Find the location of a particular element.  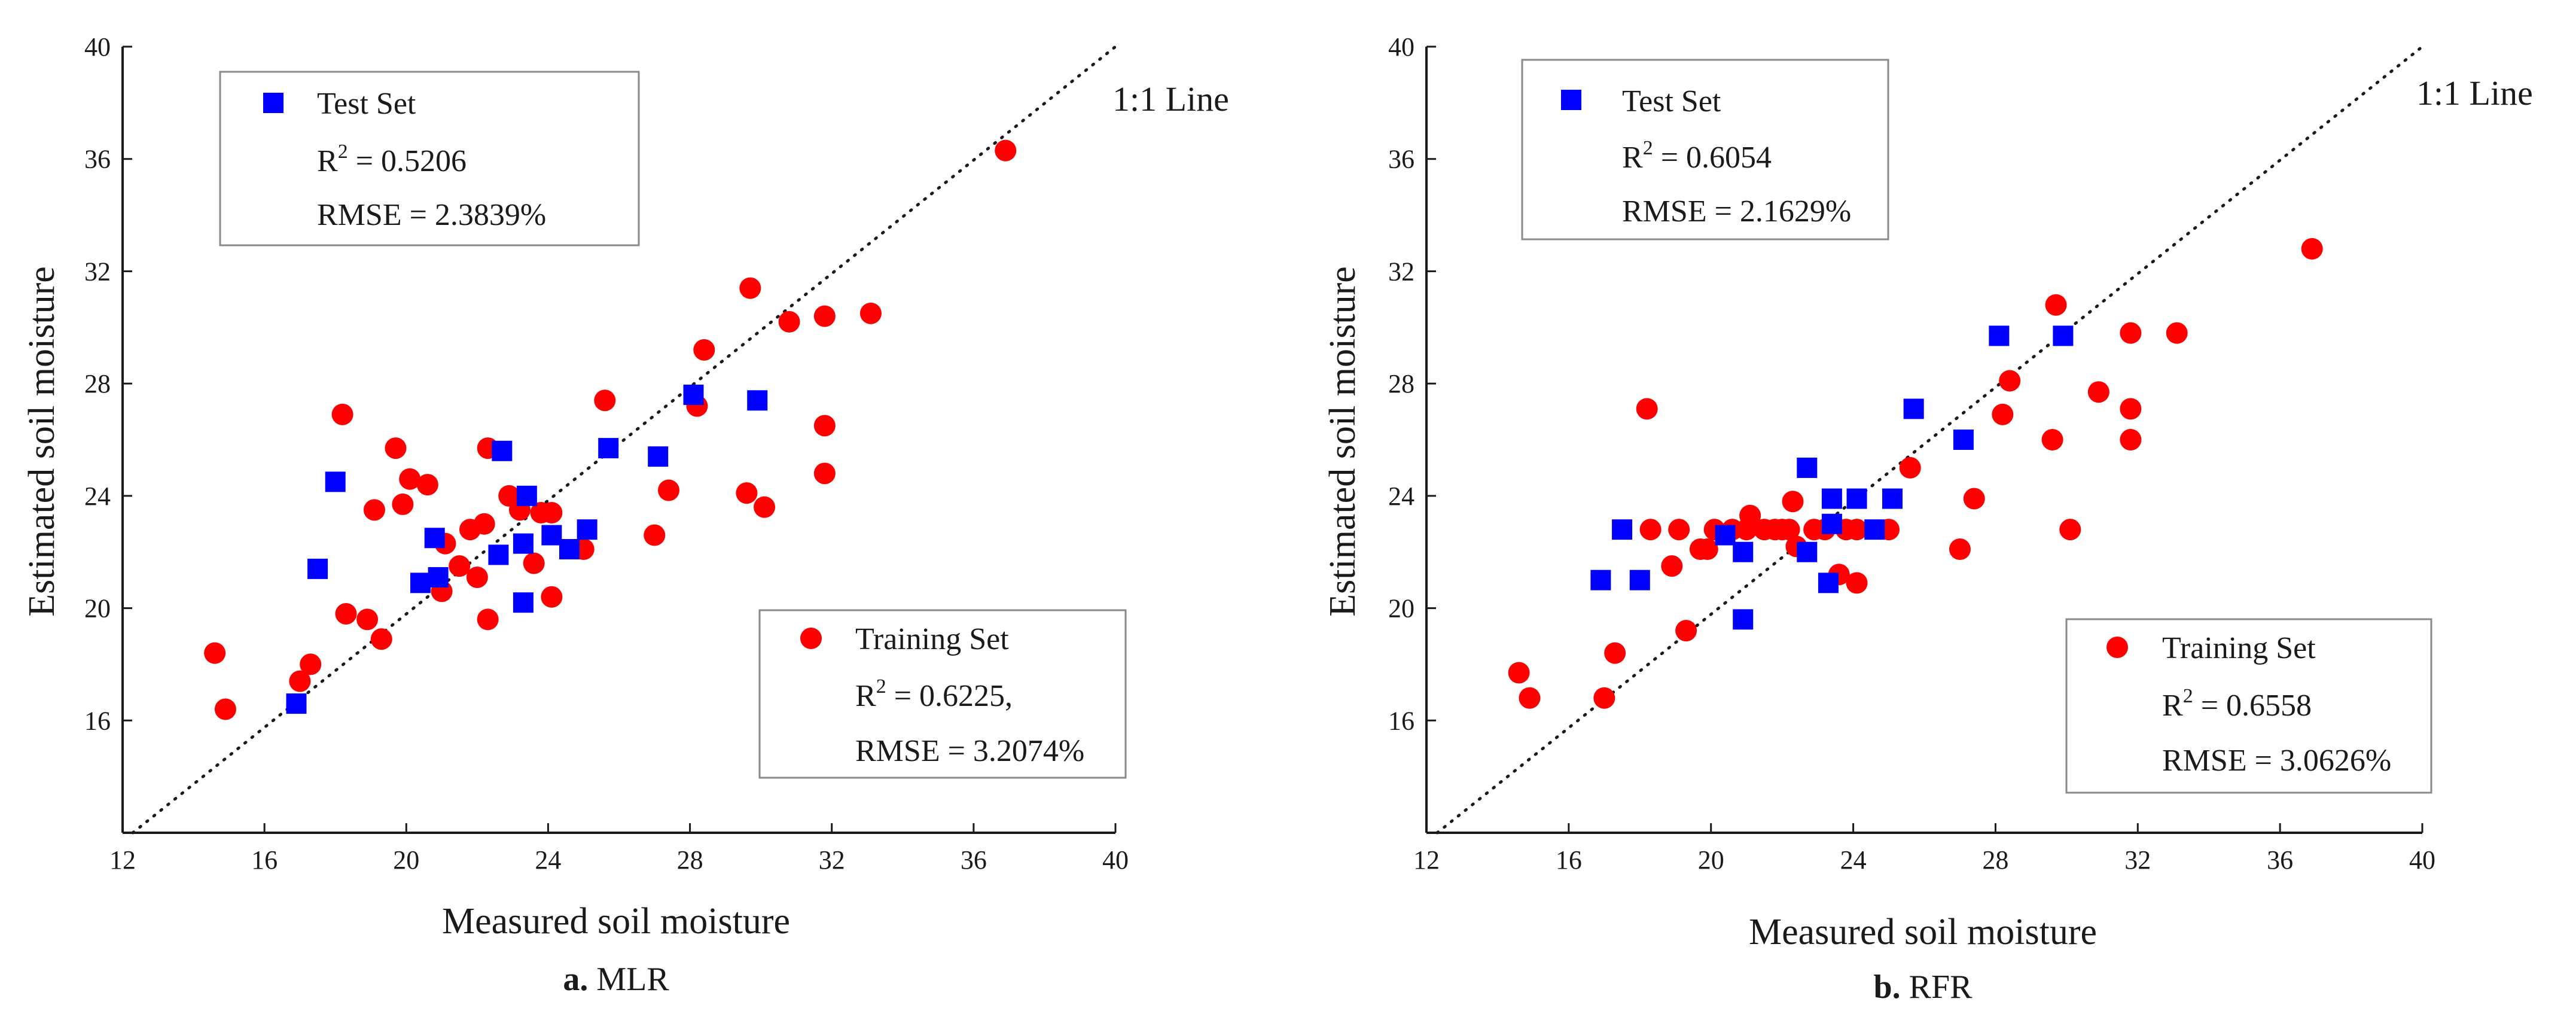

y-axis-title-mlr: Estimated soil moisture is located at coordinates (42, 442).